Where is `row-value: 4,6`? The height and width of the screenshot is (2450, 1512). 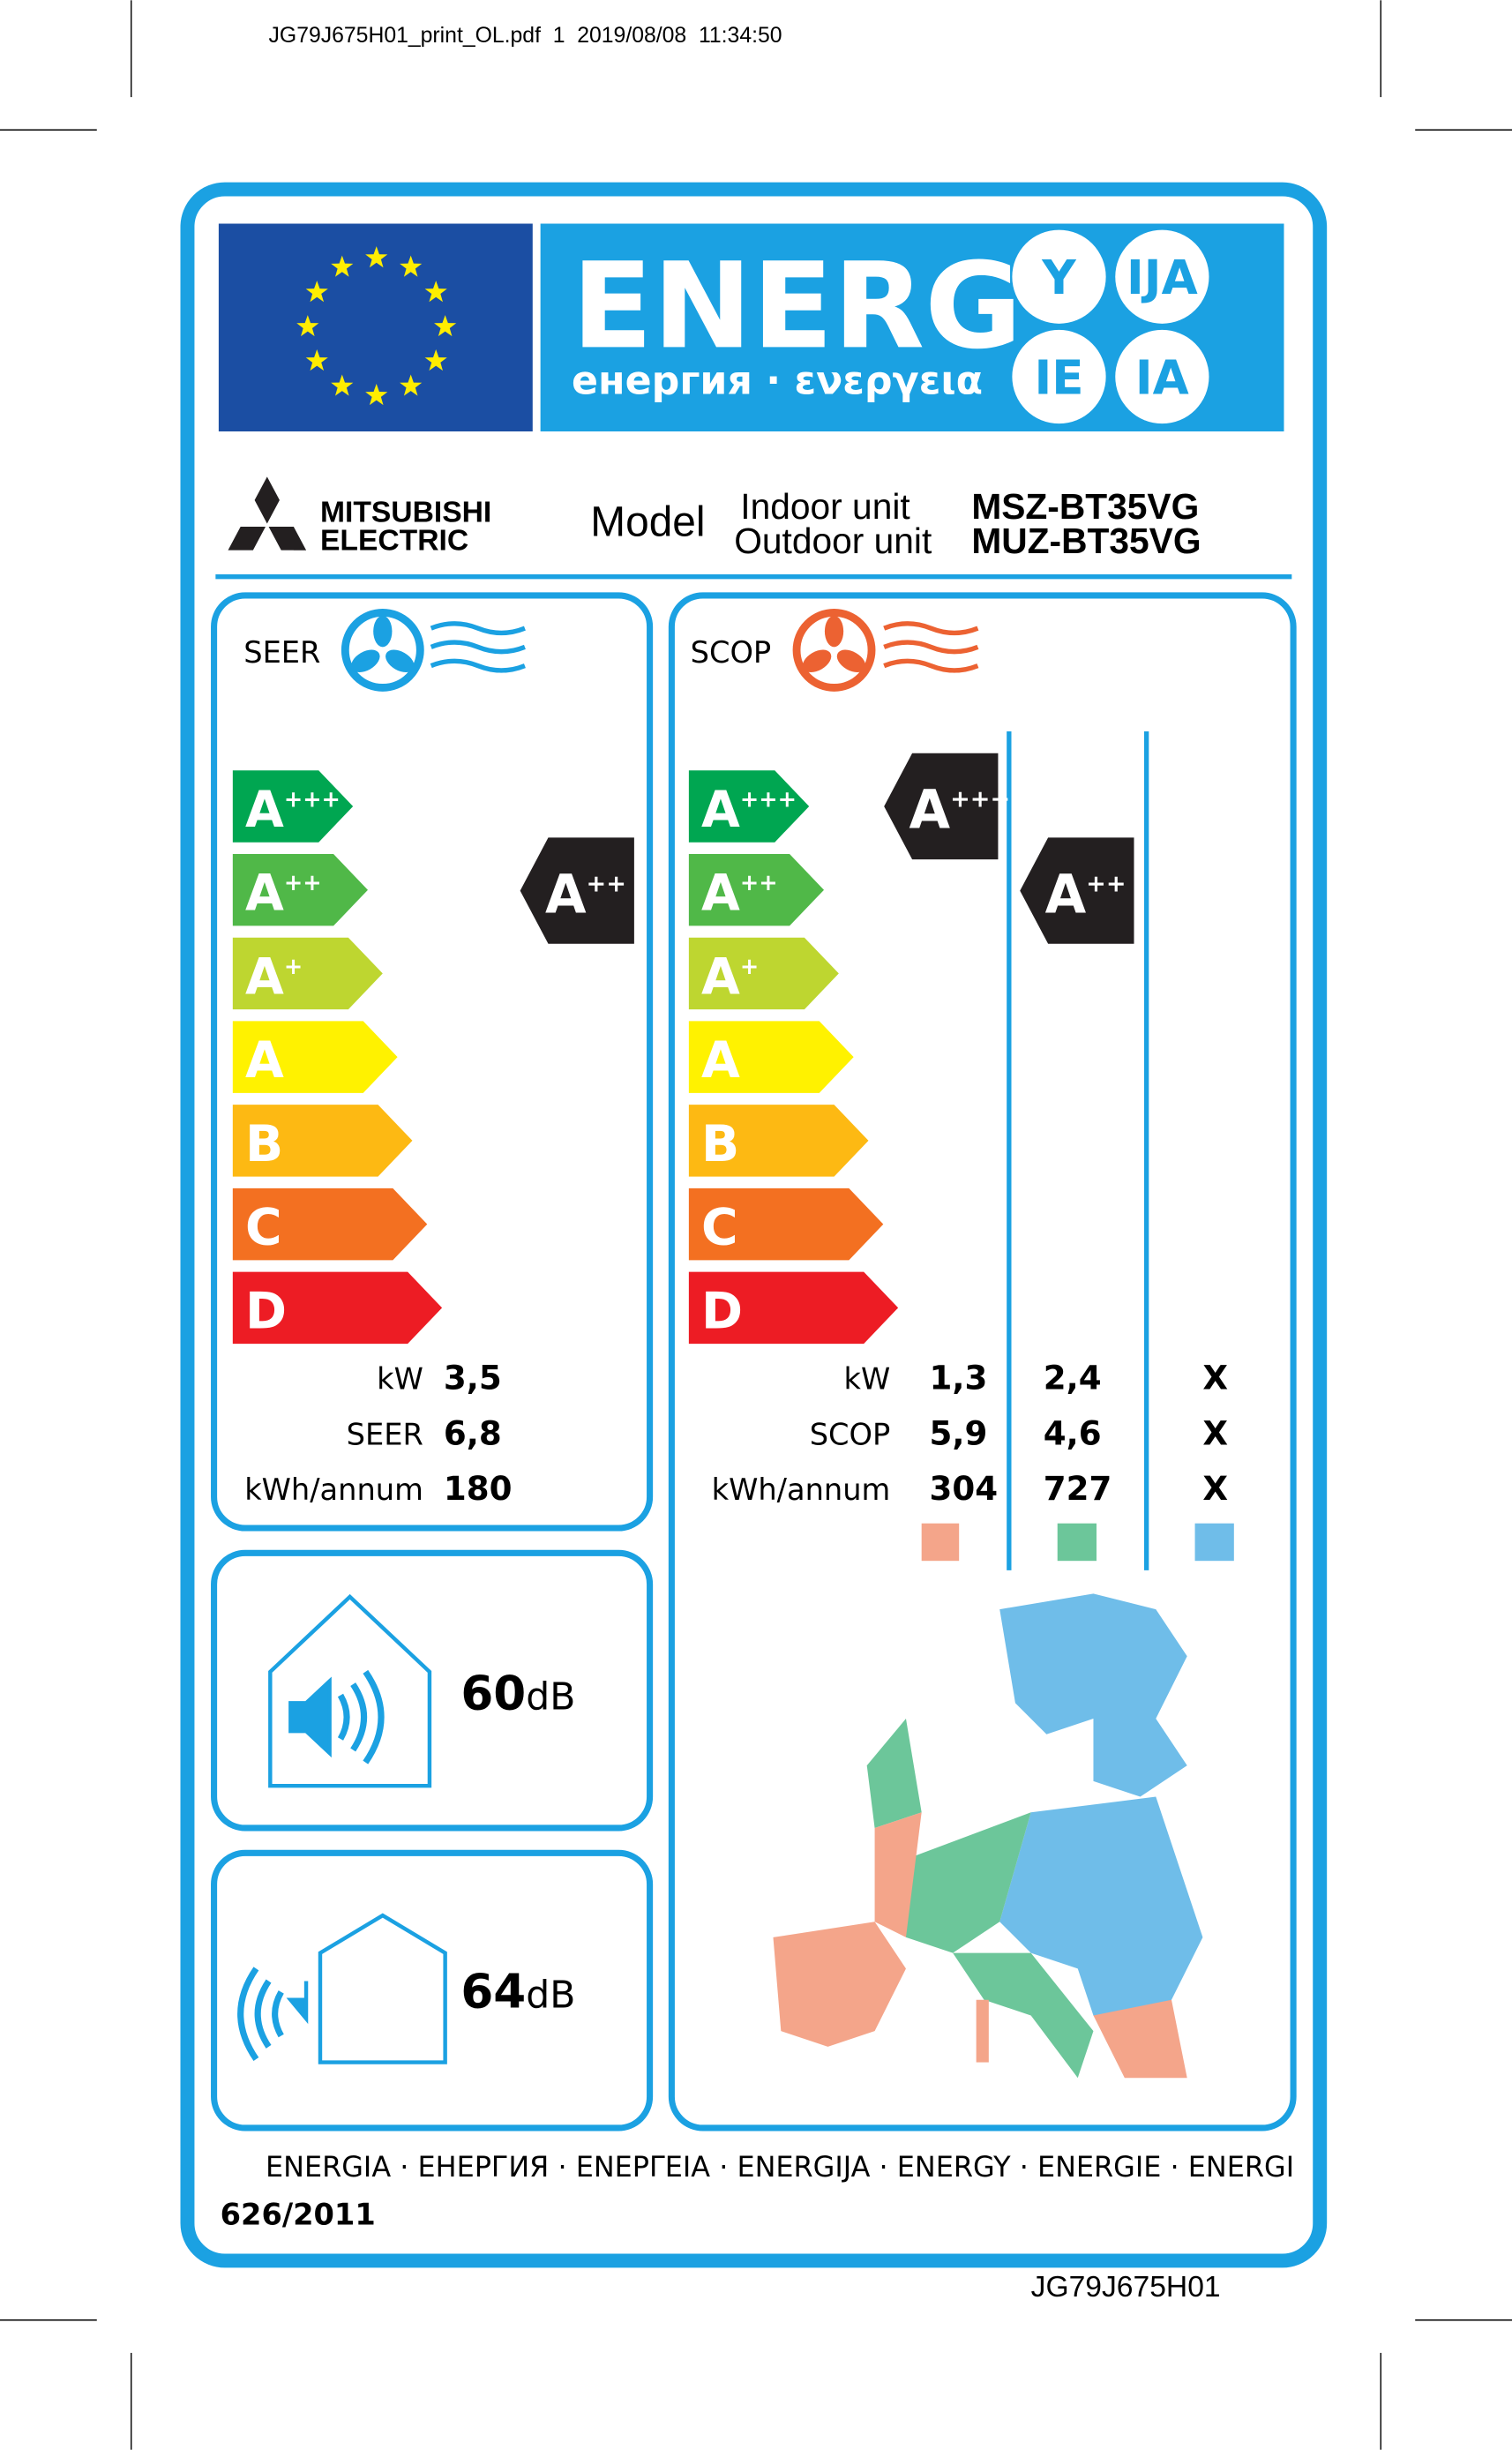 row-value: 4,6 is located at coordinates (1073, 1432).